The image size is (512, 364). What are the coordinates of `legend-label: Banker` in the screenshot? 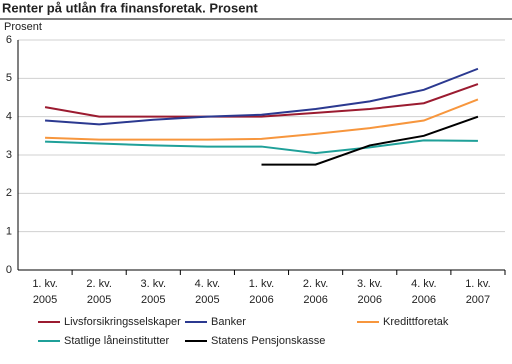 It's located at (228, 322).